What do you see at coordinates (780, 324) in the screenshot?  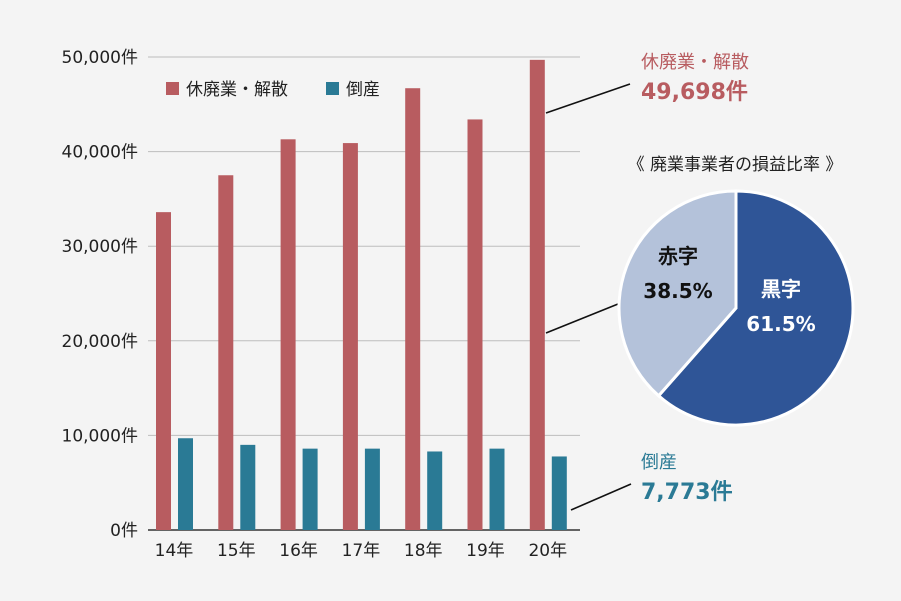 I see `pie-label-profit-value: 61.5%` at bounding box center [780, 324].